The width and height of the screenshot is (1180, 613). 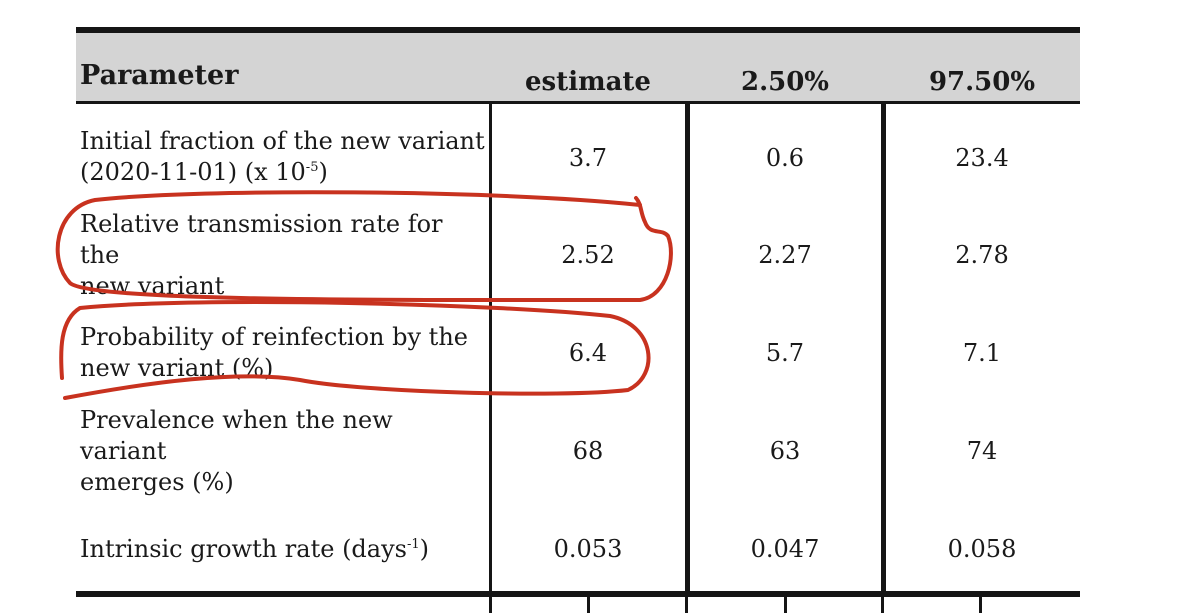 I want to click on header-estimate: estimate, so click(x=588, y=79).